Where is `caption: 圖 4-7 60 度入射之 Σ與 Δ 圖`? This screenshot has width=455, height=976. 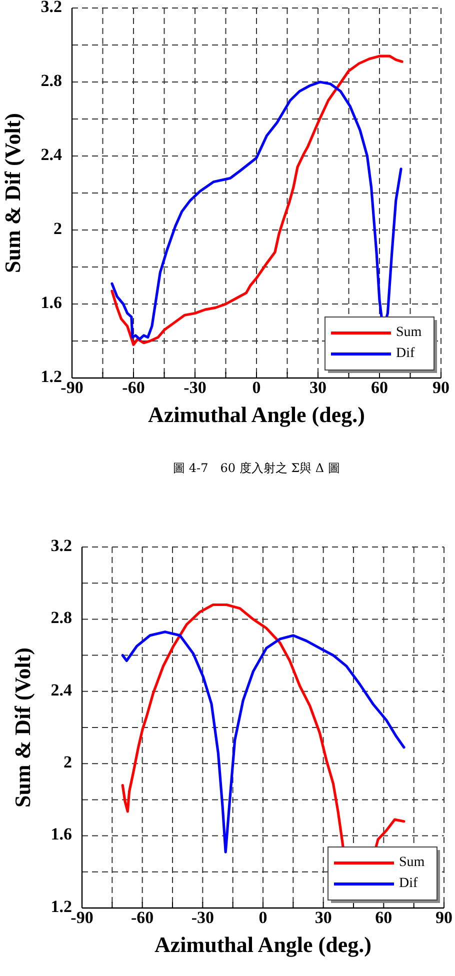 caption: 圖 4-7 60 度入射之 Σ與 Δ 圖 is located at coordinates (256, 468).